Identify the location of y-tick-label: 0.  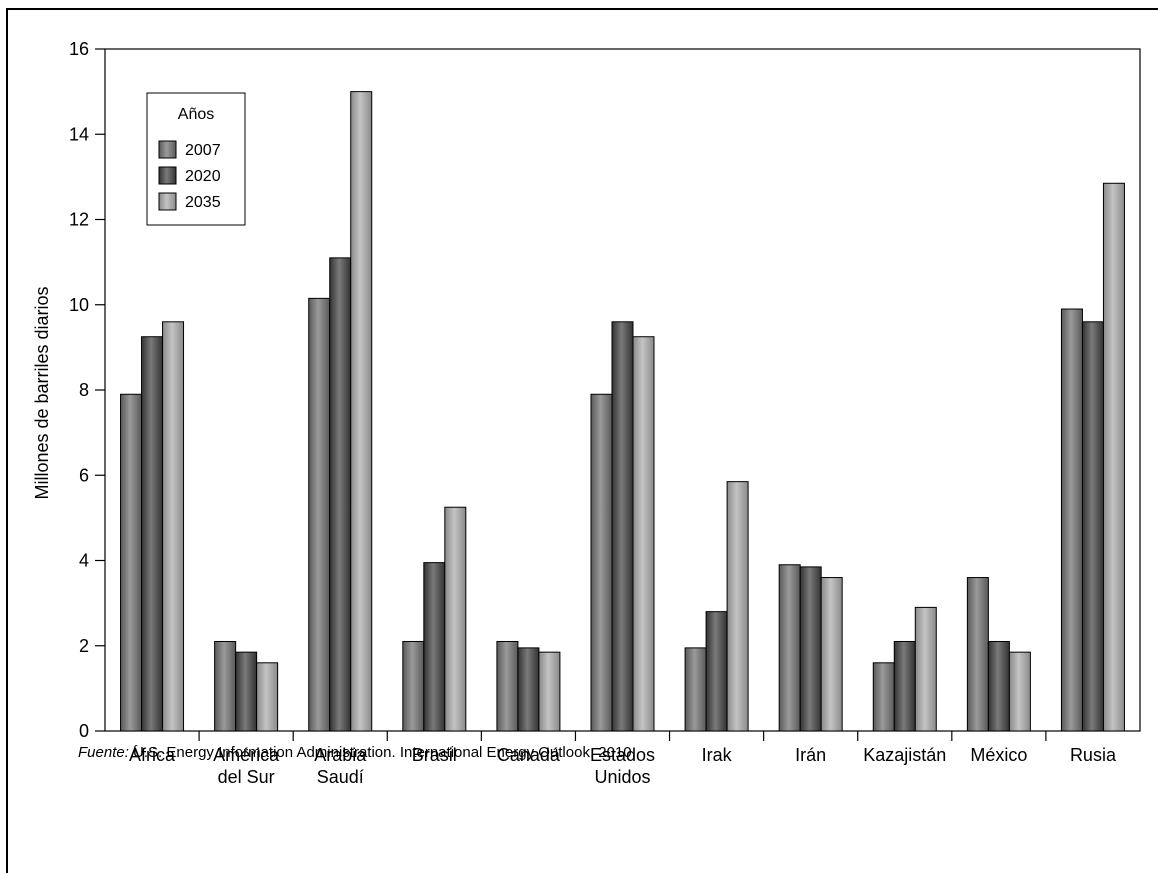
(84, 731).